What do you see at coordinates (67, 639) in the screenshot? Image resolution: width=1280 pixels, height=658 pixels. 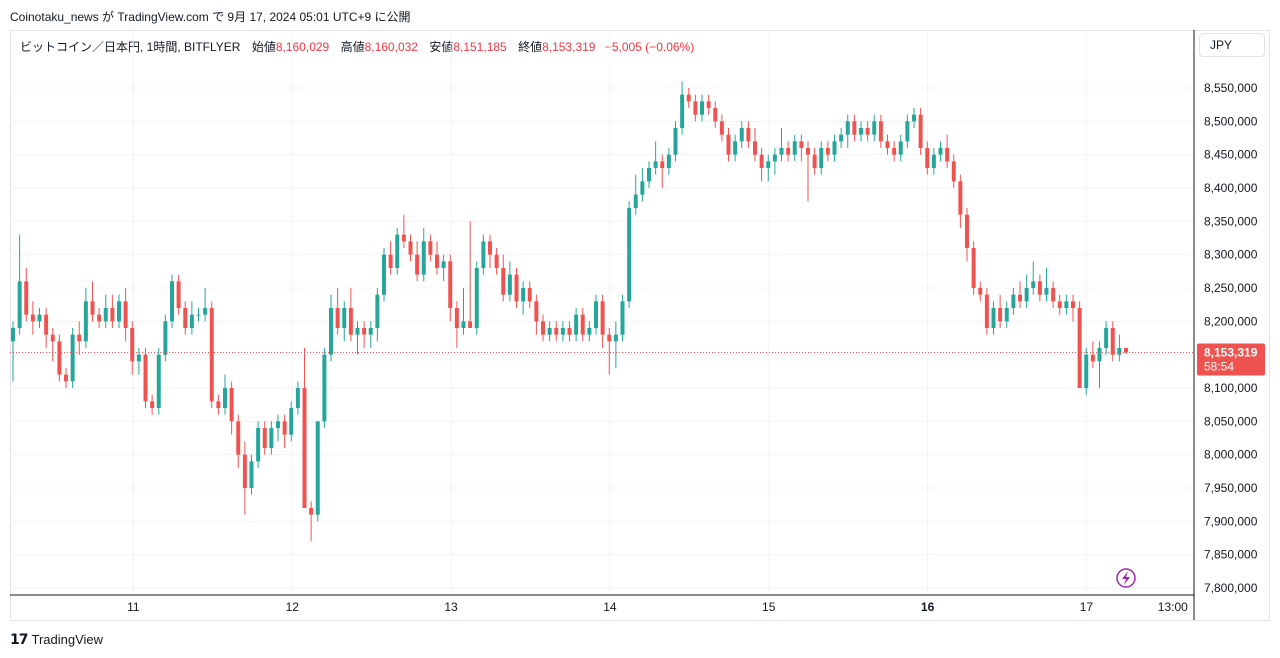 I see `tradingview-brand: TradingView` at bounding box center [67, 639].